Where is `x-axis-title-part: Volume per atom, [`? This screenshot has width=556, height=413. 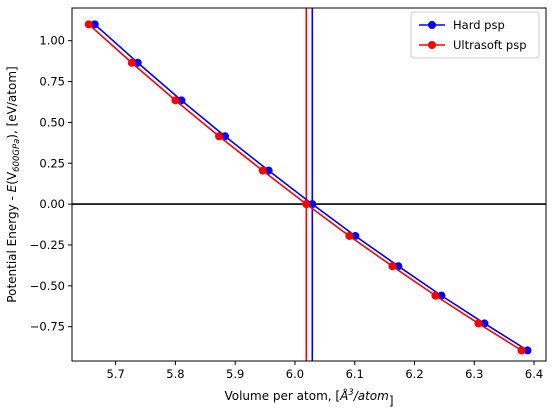 x-axis-title-part: Volume per atom, [ is located at coordinates (282, 396).